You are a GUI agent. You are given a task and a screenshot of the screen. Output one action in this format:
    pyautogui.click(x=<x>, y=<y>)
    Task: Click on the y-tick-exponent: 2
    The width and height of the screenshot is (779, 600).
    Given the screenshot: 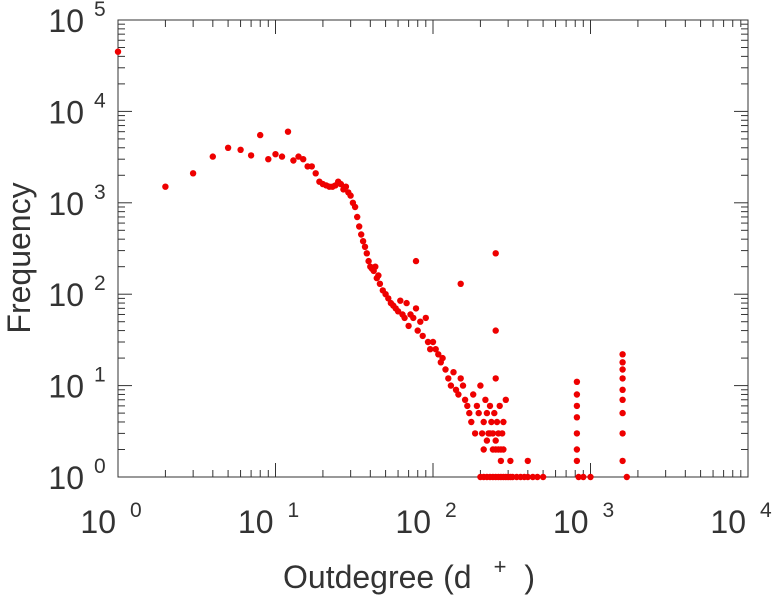 What is the action you would take?
    pyautogui.click(x=100, y=283)
    